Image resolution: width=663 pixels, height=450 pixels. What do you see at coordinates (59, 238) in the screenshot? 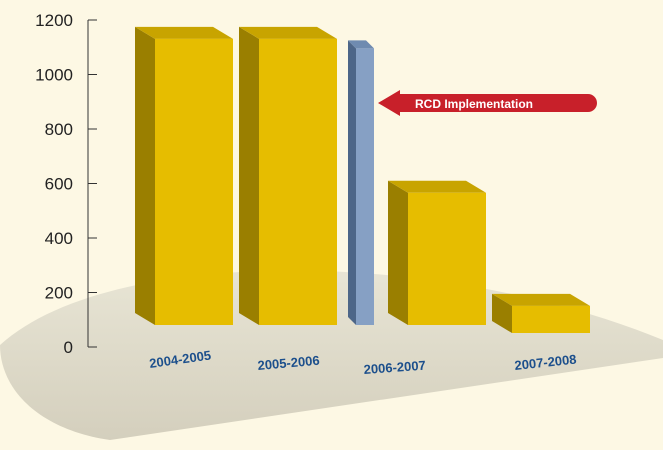
I see `y-tick-label: 400` at bounding box center [59, 238].